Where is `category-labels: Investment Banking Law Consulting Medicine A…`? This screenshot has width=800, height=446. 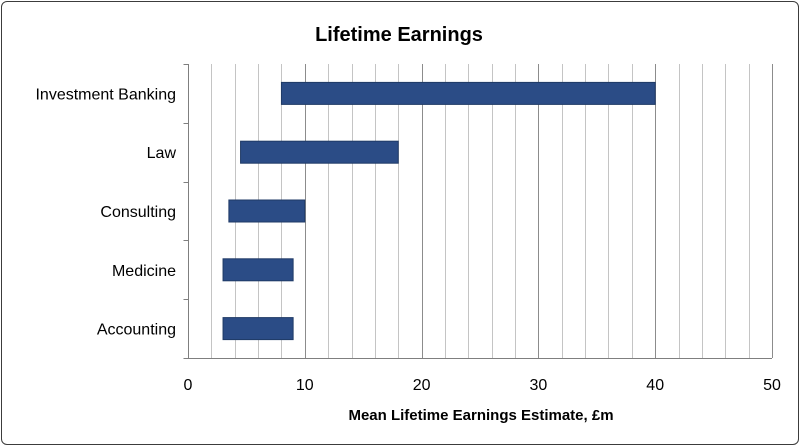
category-labels: Investment Banking Law Consulting Medicine A… is located at coordinates (105, 212).